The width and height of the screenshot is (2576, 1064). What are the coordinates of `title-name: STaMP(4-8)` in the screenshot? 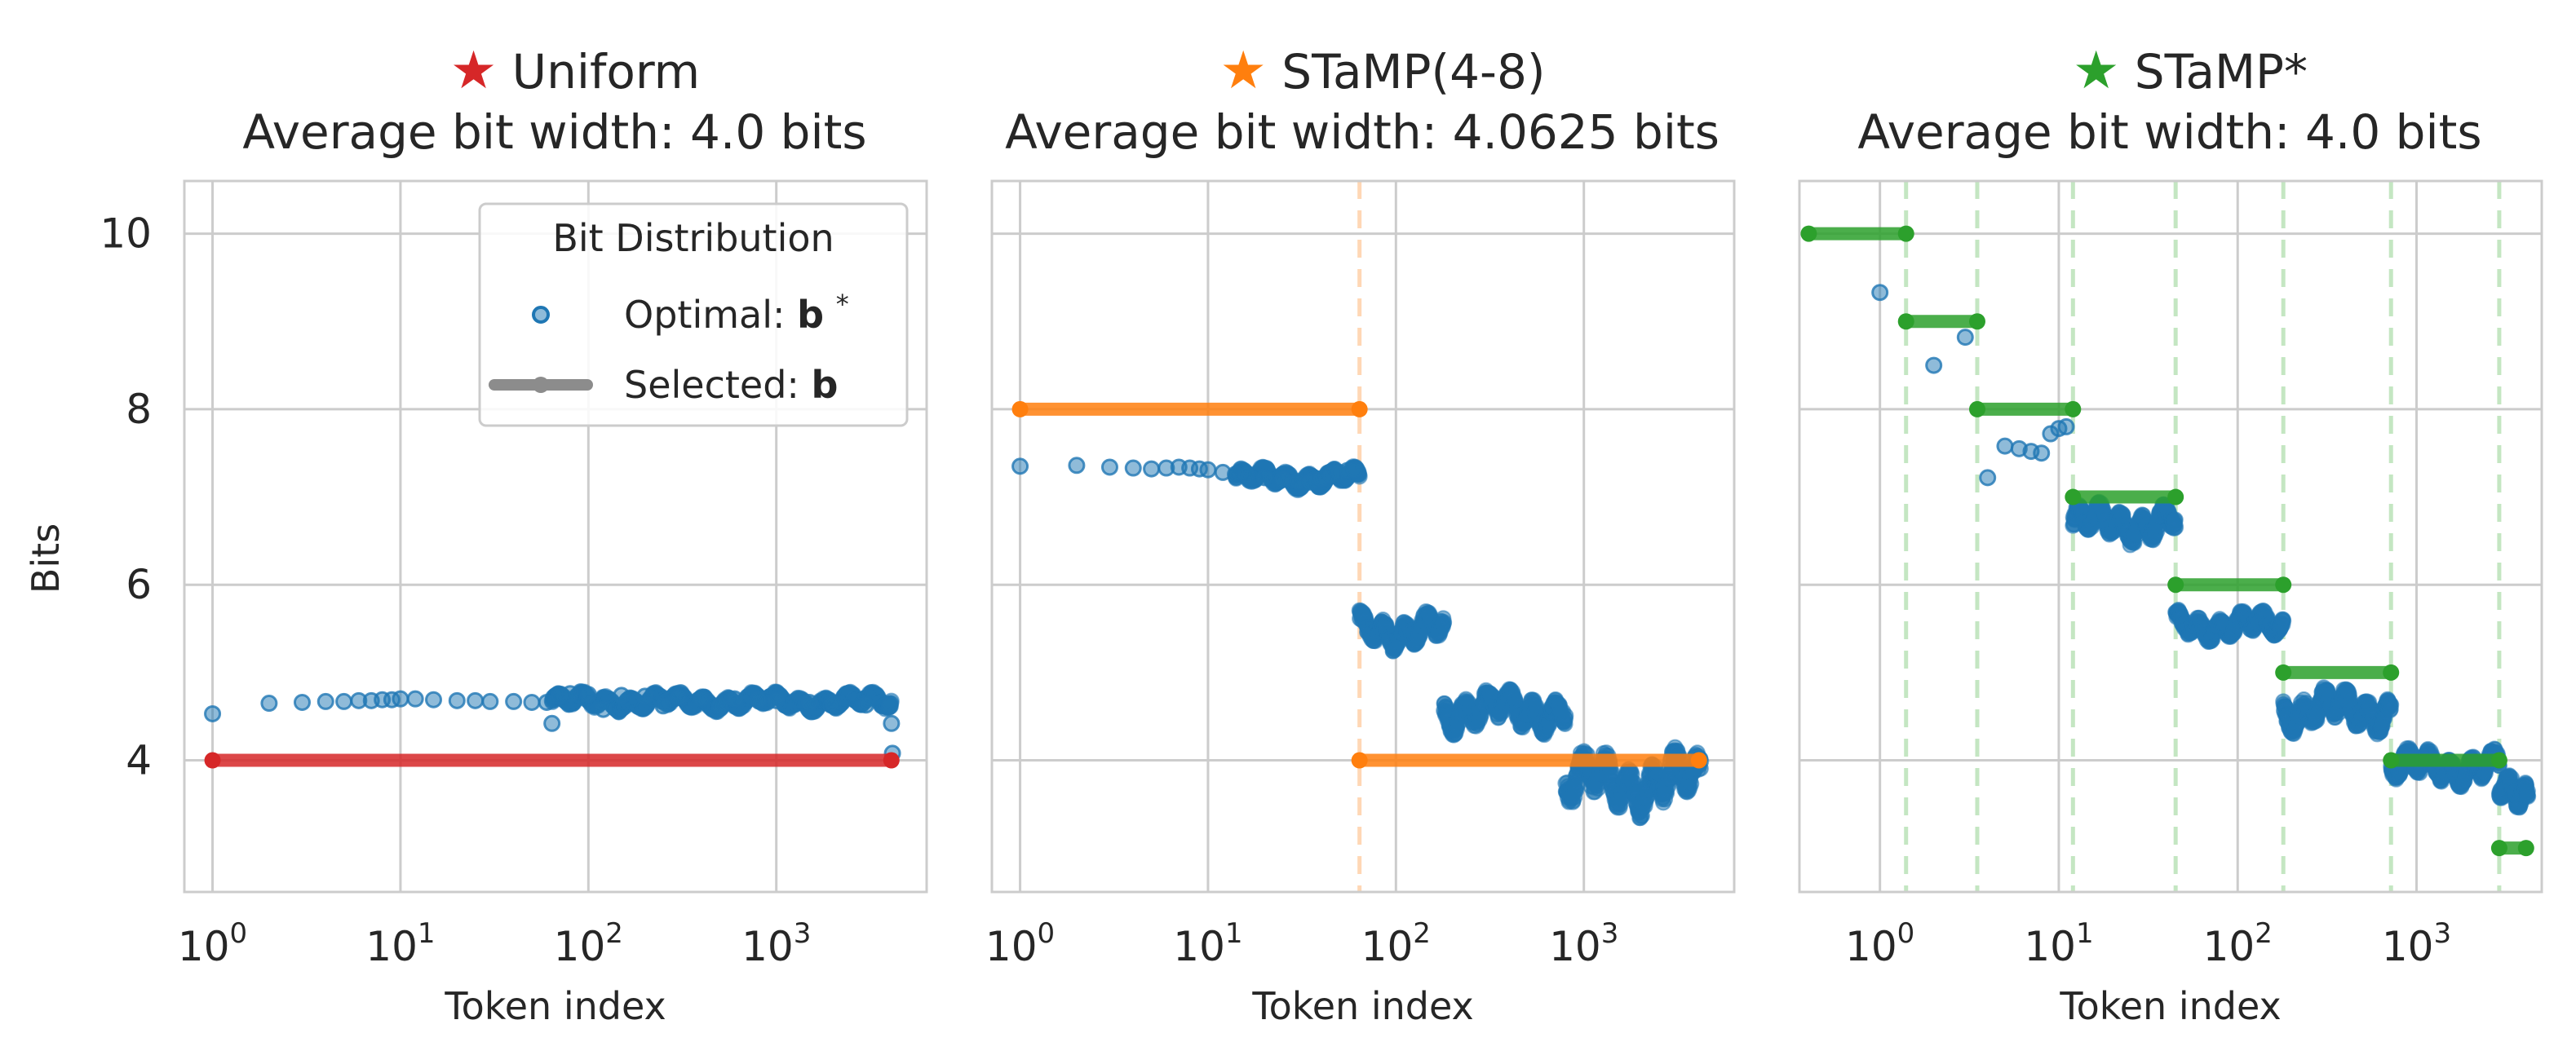 It's located at (1413, 71).